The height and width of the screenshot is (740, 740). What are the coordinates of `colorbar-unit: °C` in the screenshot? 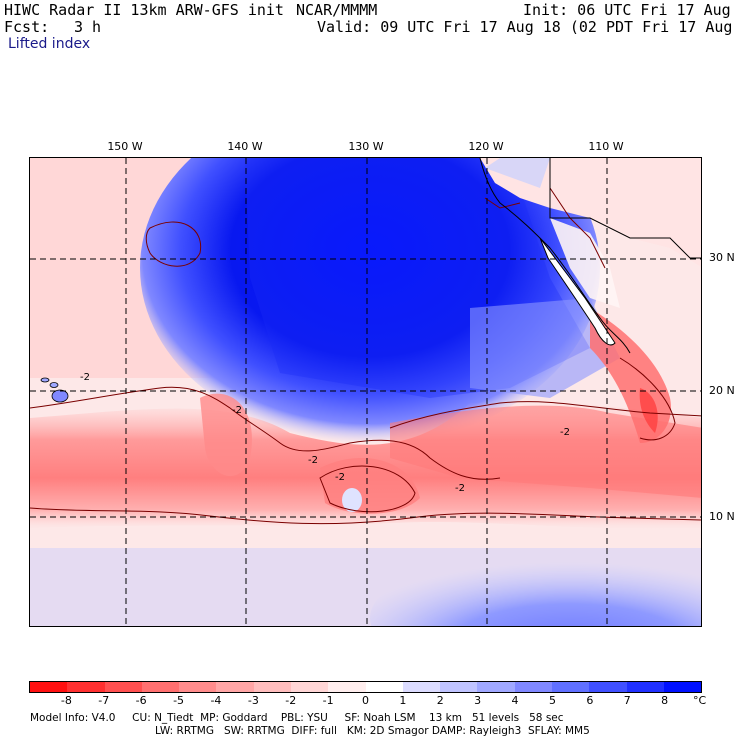 It's located at (700, 700).